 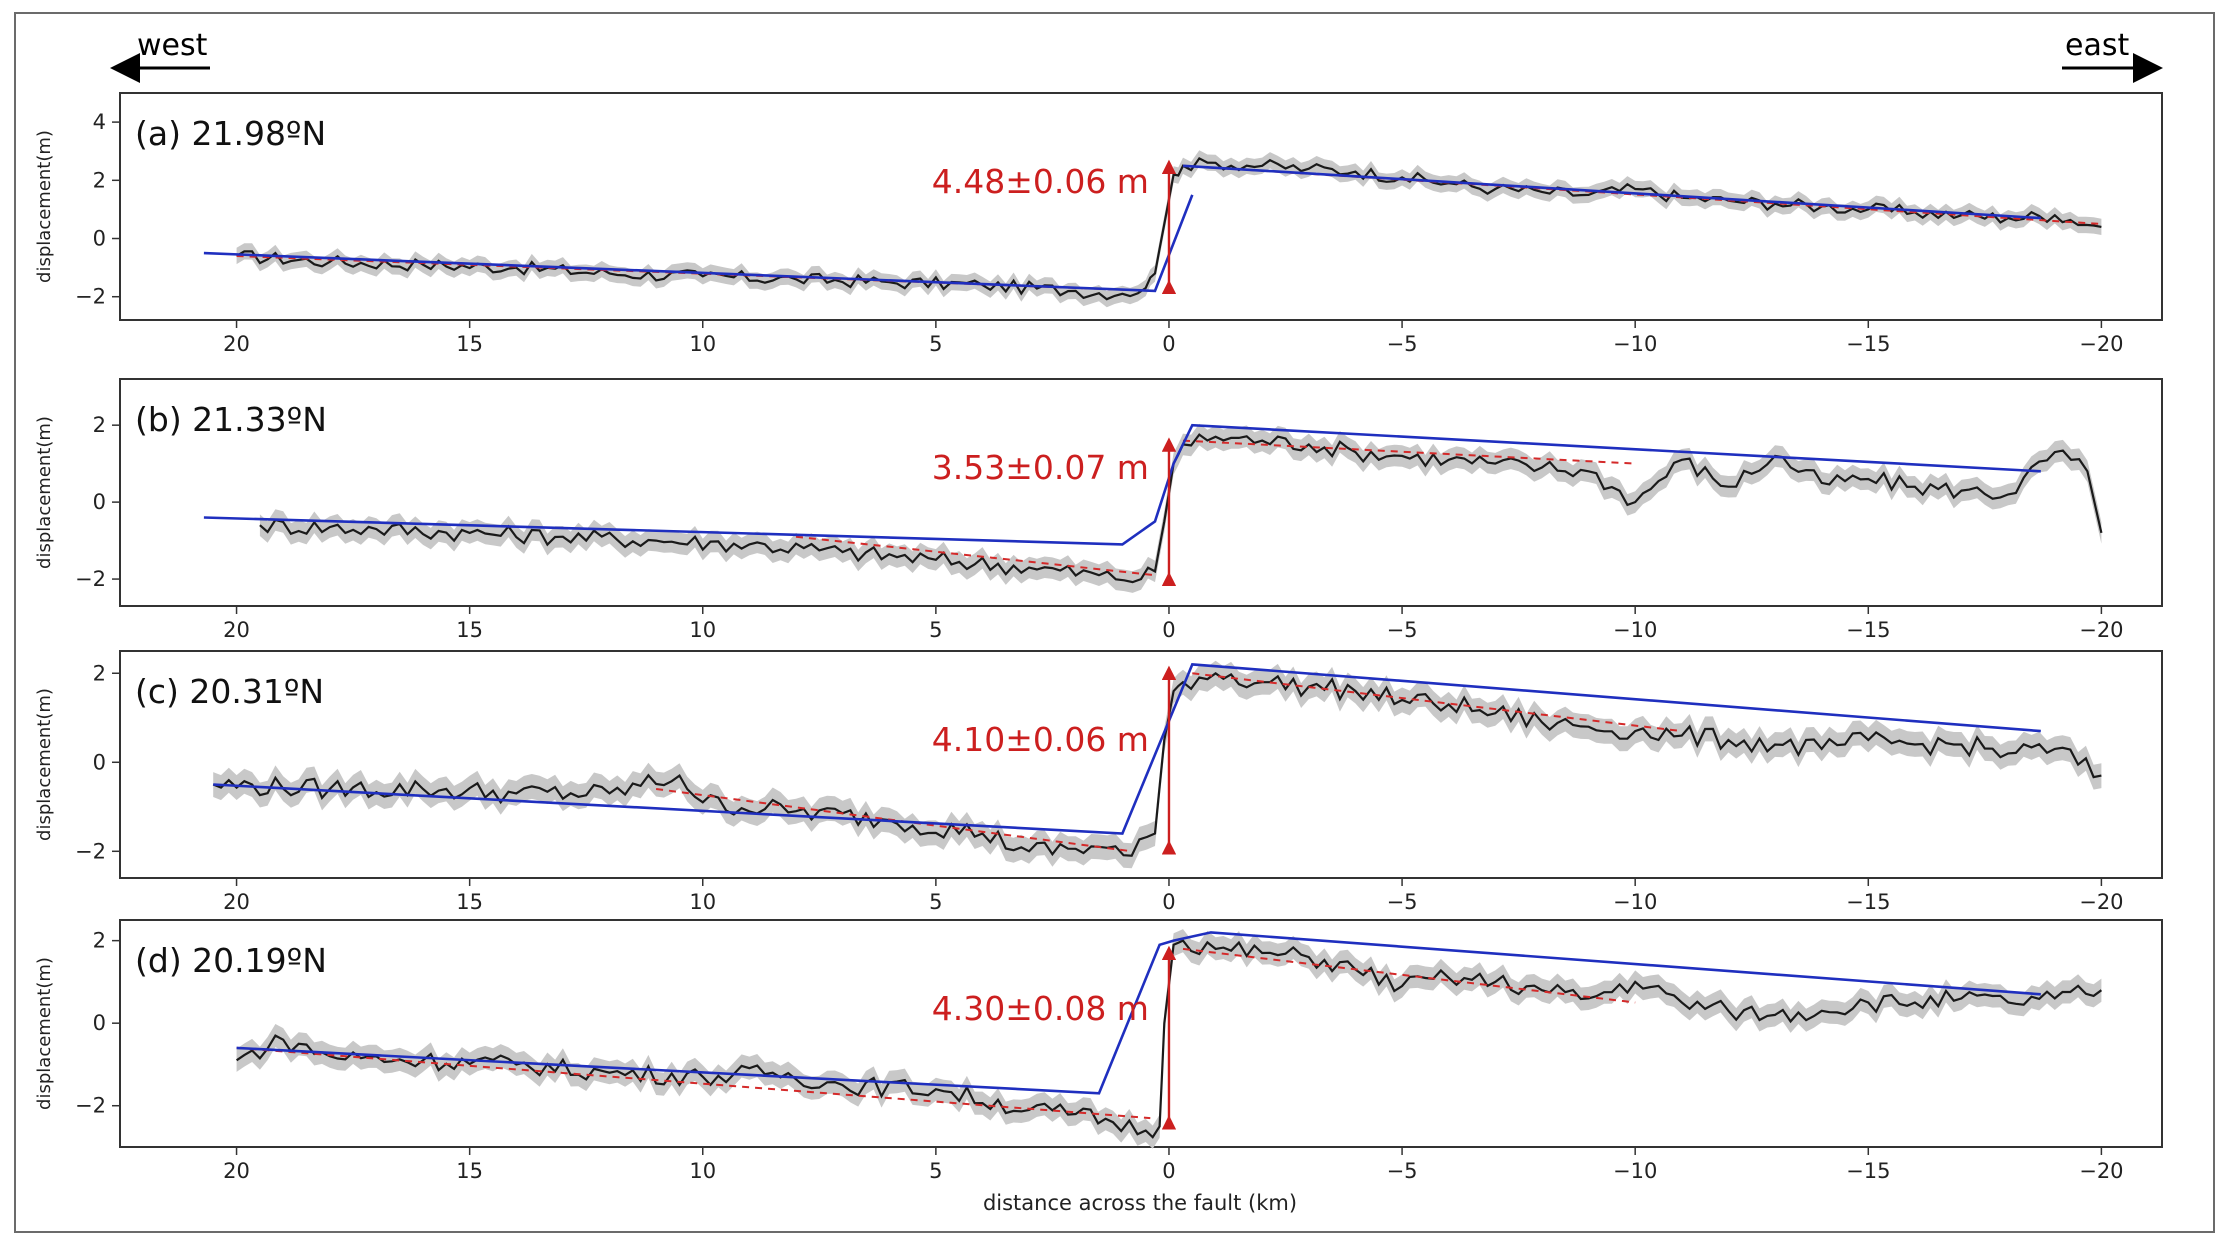 What do you see at coordinates (172, 45) in the screenshot?
I see `west-label: west` at bounding box center [172, 45].